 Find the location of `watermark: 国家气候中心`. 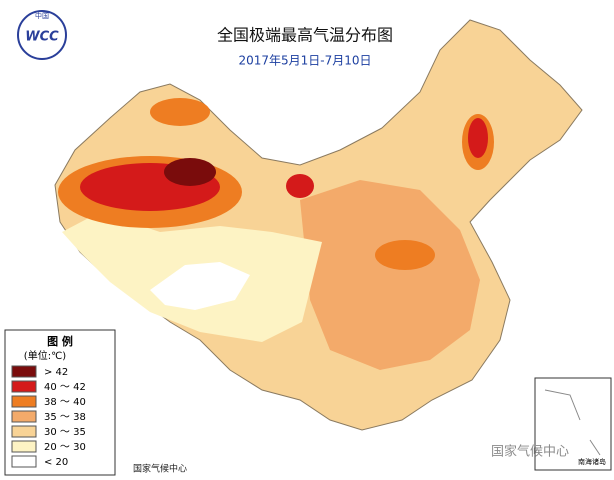

watermark: 国家气候中心 is located at coordinates (530, 452).